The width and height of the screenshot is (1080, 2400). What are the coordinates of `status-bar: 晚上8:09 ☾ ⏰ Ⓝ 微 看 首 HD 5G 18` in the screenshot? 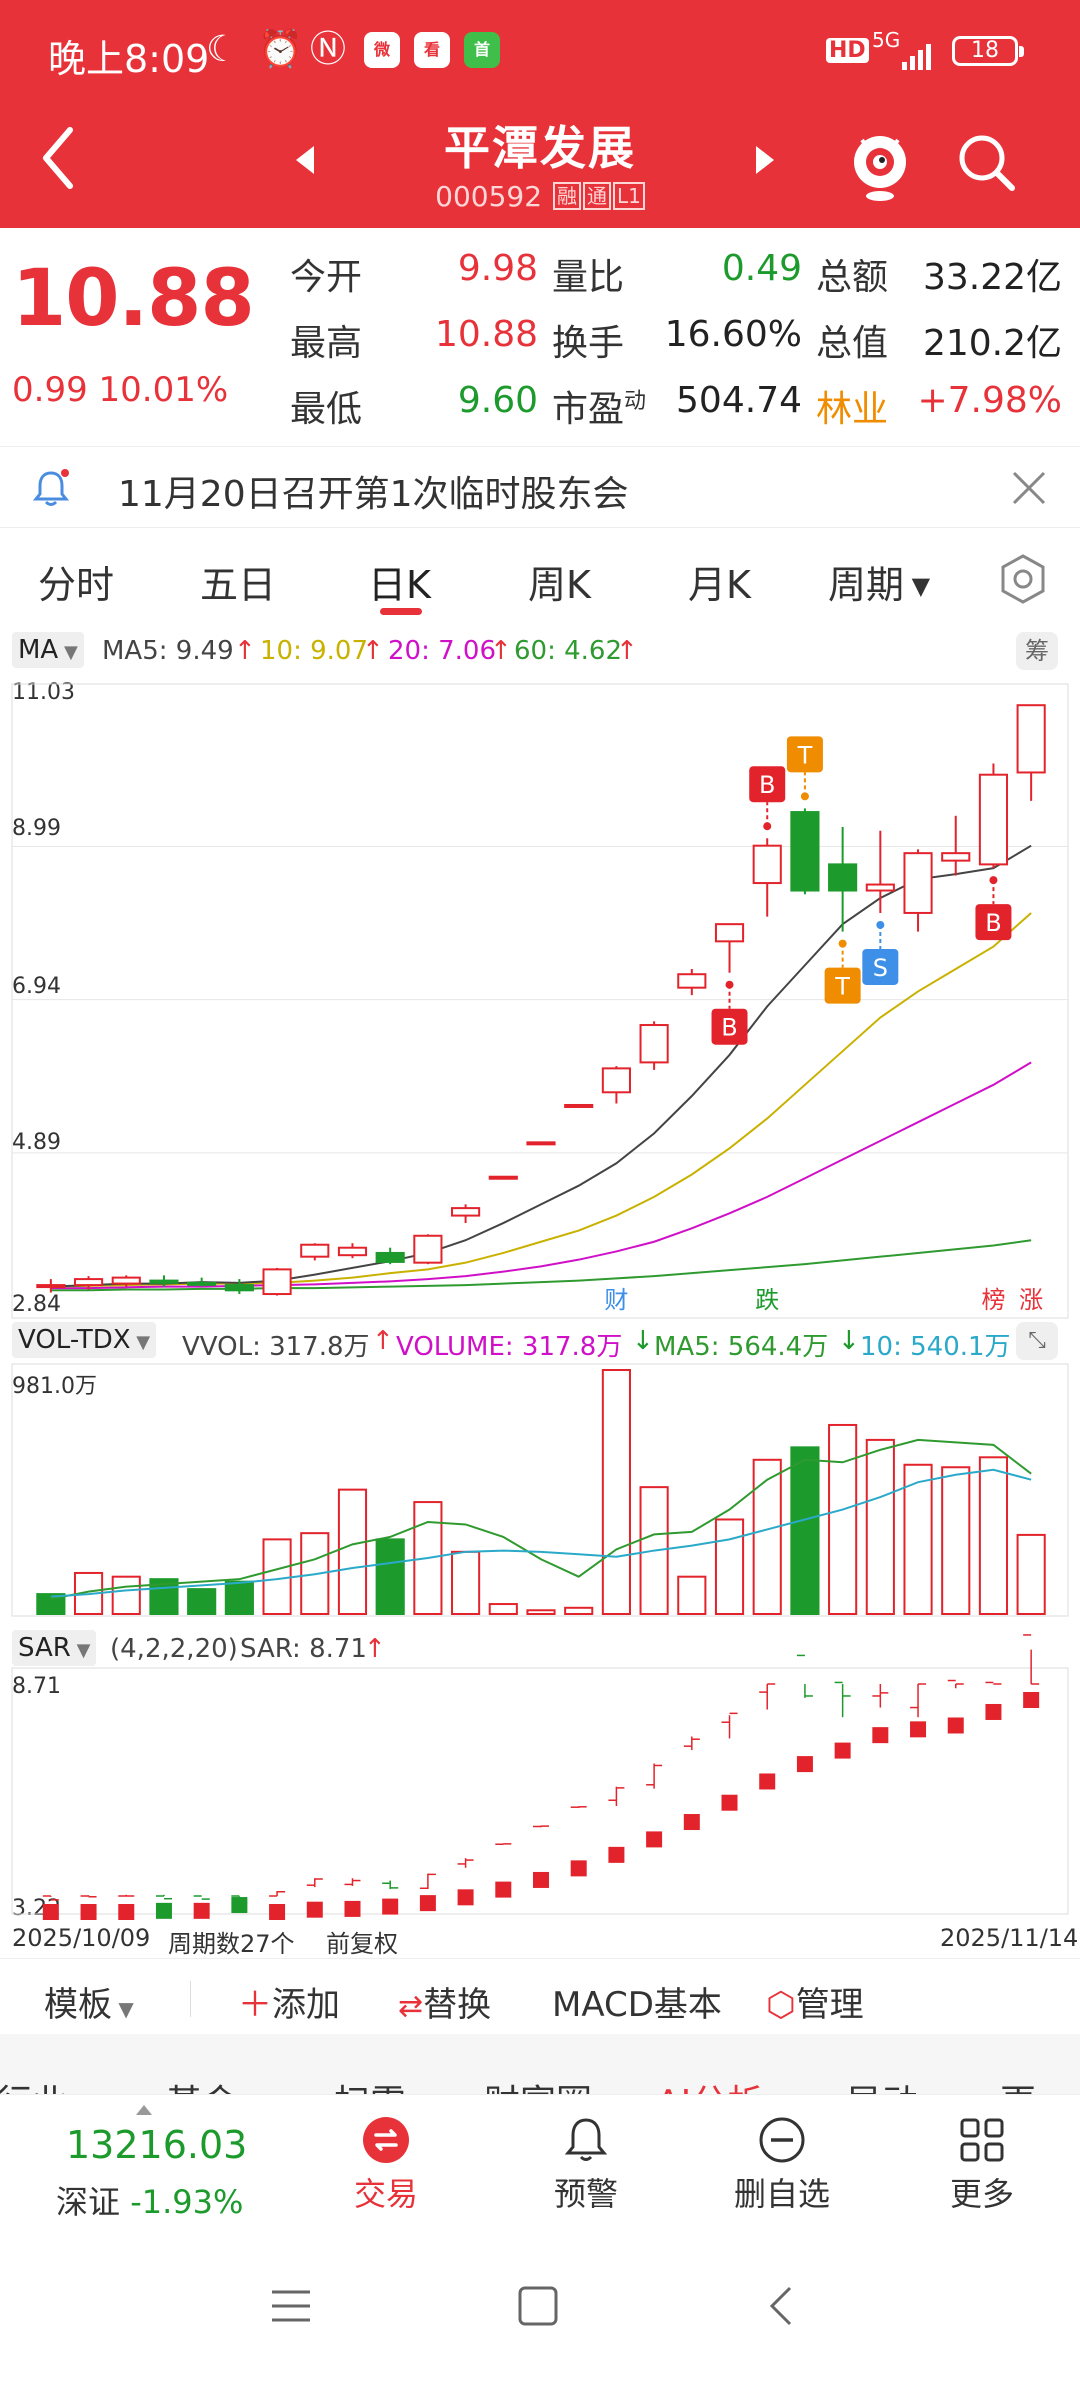 It's located at (540, 50).